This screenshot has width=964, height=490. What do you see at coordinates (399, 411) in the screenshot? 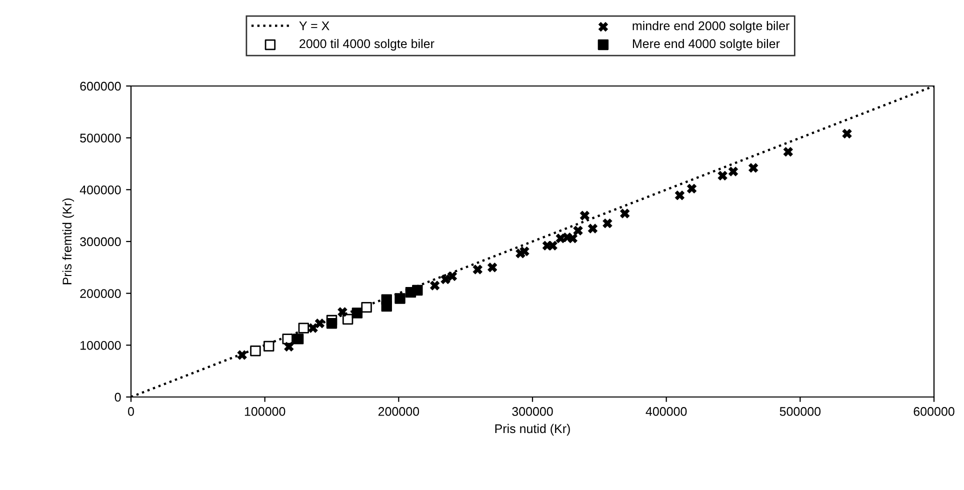
I see `x-tick-label: 200000` at bounding box center [399, 411].